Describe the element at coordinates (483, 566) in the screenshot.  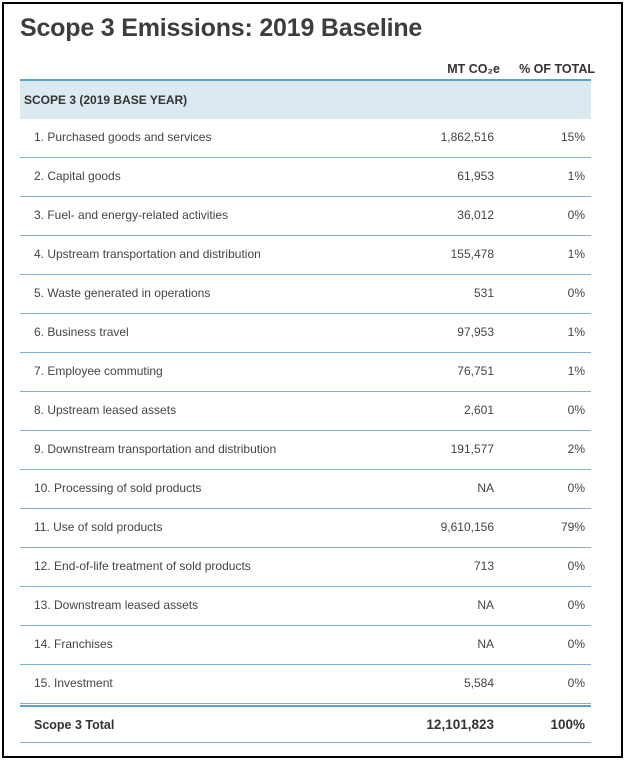
I see `row-mt-value: 713` at that location.